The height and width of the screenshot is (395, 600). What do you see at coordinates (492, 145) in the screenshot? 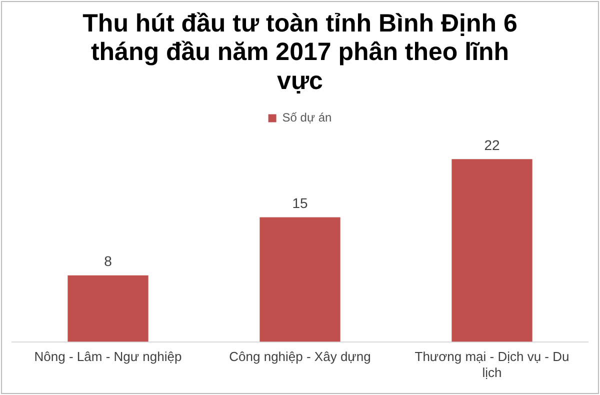
I see `data-label: 22` at bounding box center [492, 145].